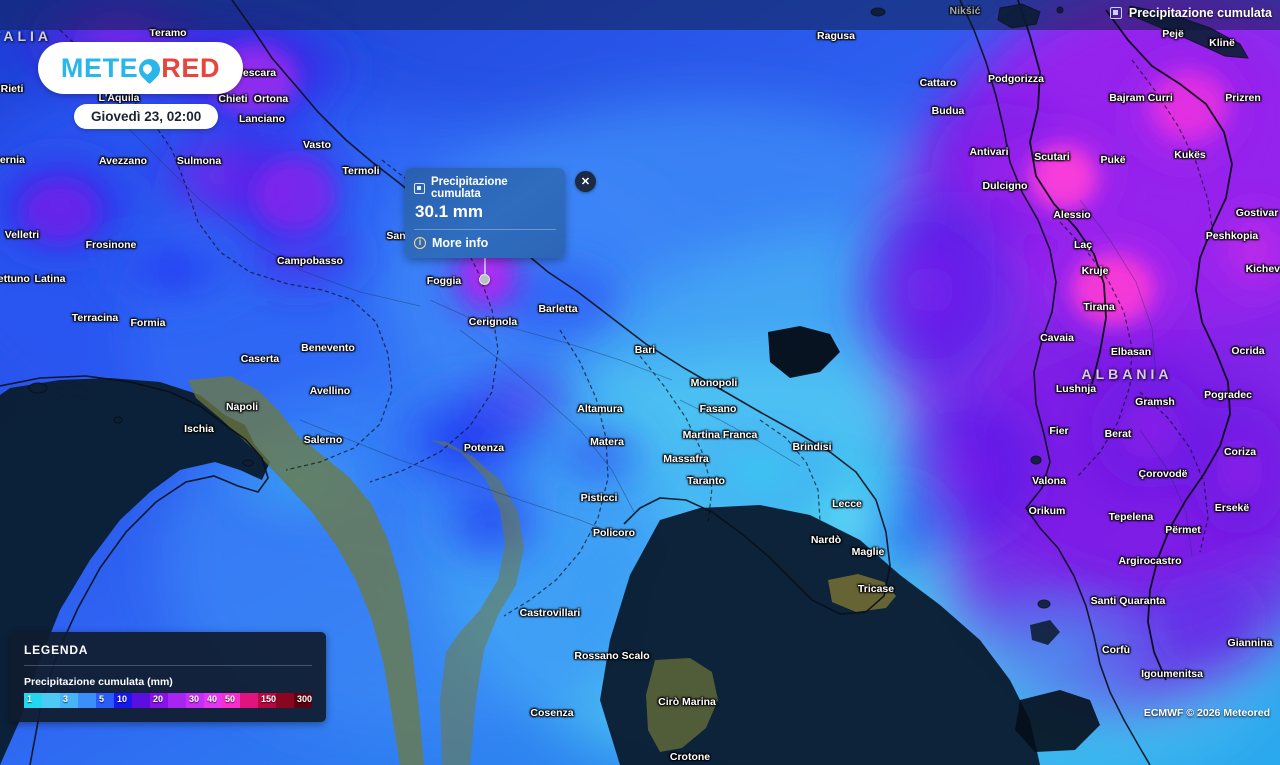 The height and width of the screenshot is (765, 1280). I want to click on logo-wordmark: METE RED, so click(140, 68).